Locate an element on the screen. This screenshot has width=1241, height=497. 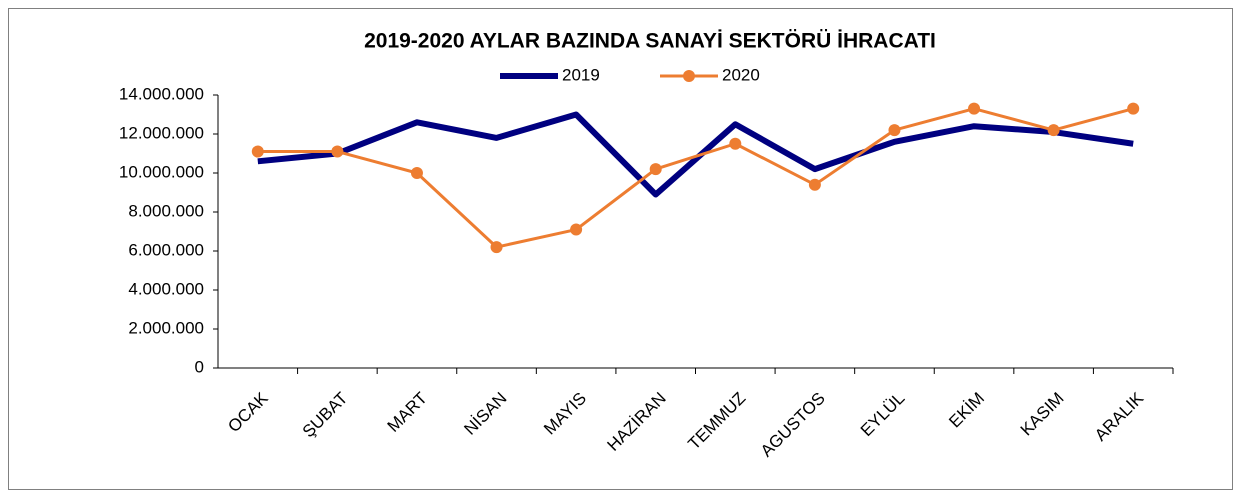
legend-label: 2019 is located at coordinates (581, 74).